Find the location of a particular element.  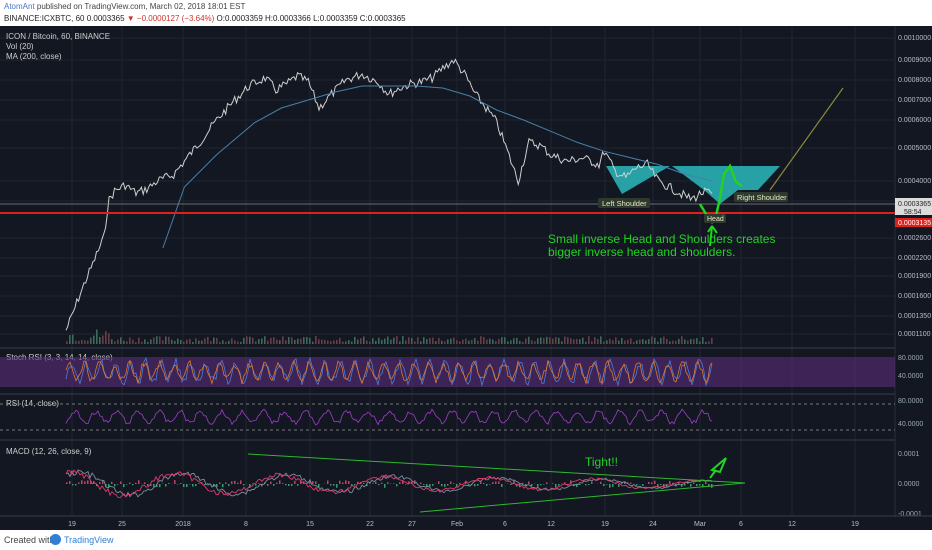

price-tick-label: 0.0006000 is located at coordinates (914, 120).